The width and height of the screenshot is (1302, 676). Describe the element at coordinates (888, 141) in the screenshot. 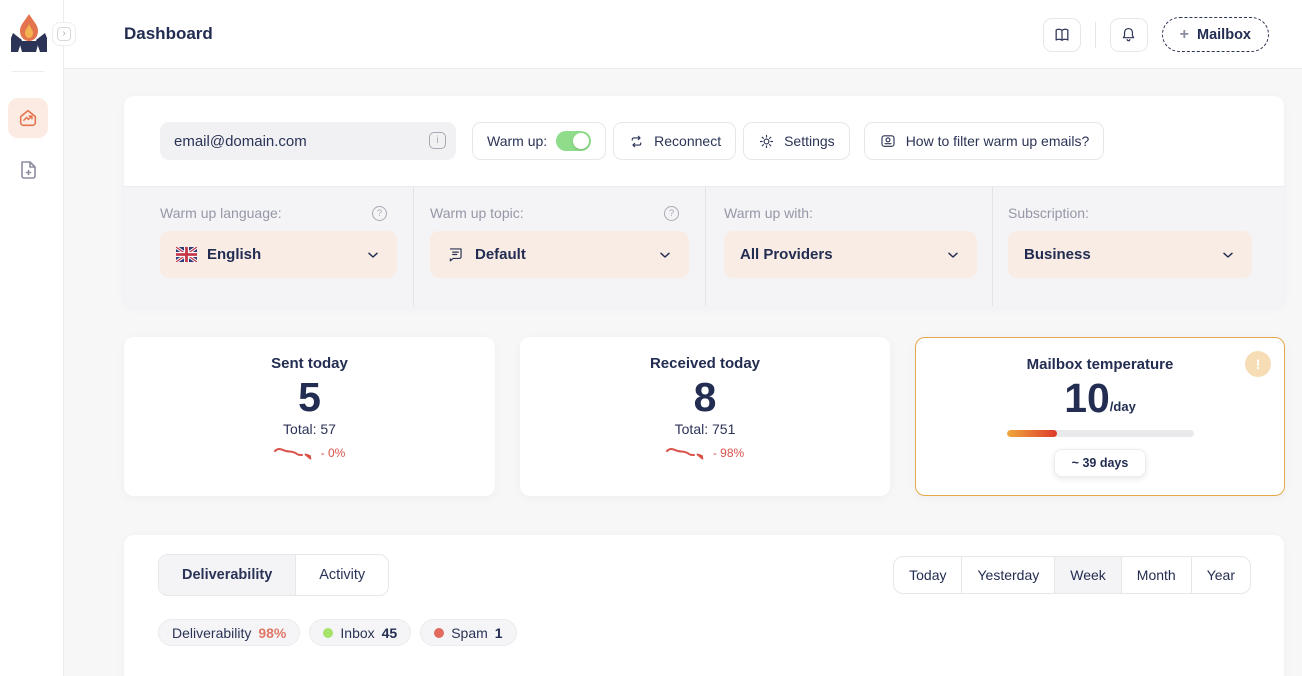

I see `video-tutorial-icon` at that location.